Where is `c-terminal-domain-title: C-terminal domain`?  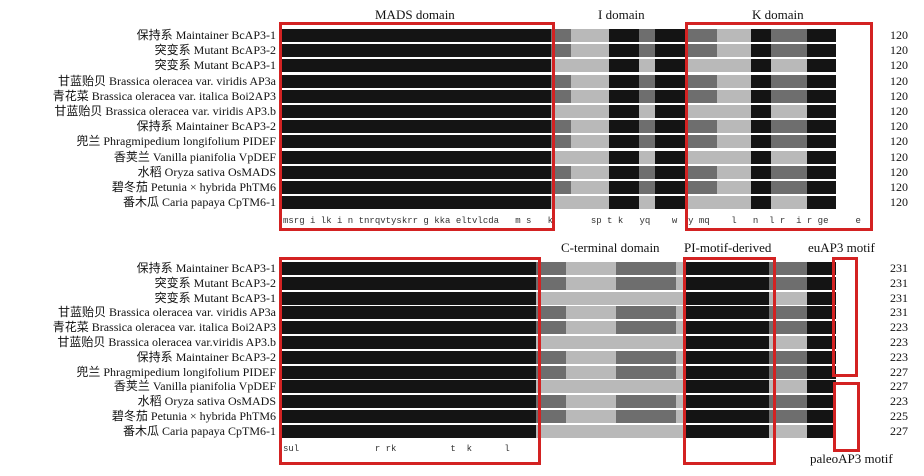
c-terminal-domain-title: C-terminal domain is located at coordinates (610, 247).